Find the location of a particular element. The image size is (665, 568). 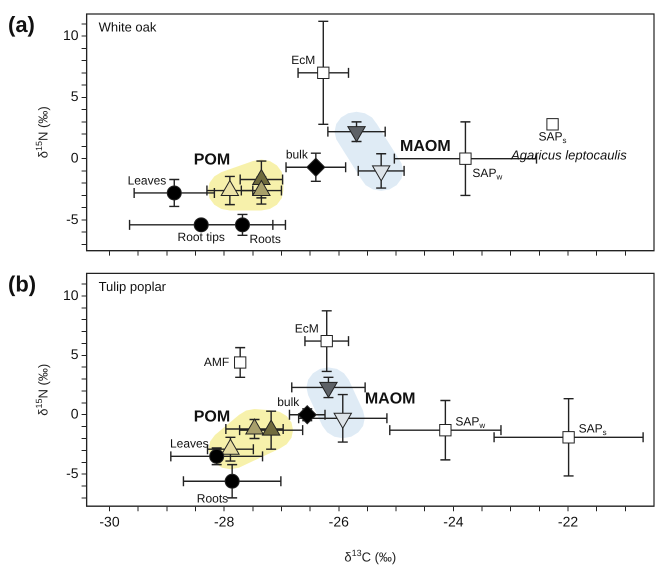

series-label: Root tips is located at coordinates (201, 237).